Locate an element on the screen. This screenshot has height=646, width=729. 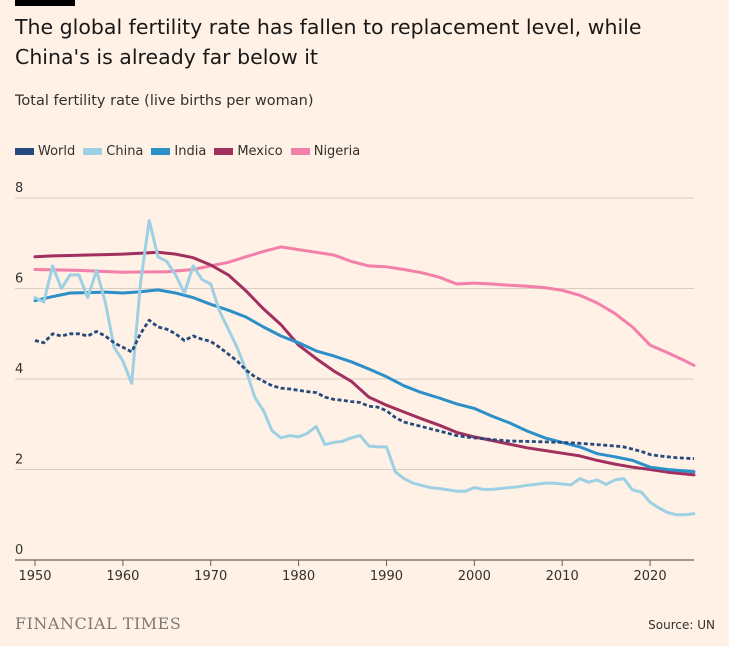
legend-label-china: China is located at coordinates (125, 151).